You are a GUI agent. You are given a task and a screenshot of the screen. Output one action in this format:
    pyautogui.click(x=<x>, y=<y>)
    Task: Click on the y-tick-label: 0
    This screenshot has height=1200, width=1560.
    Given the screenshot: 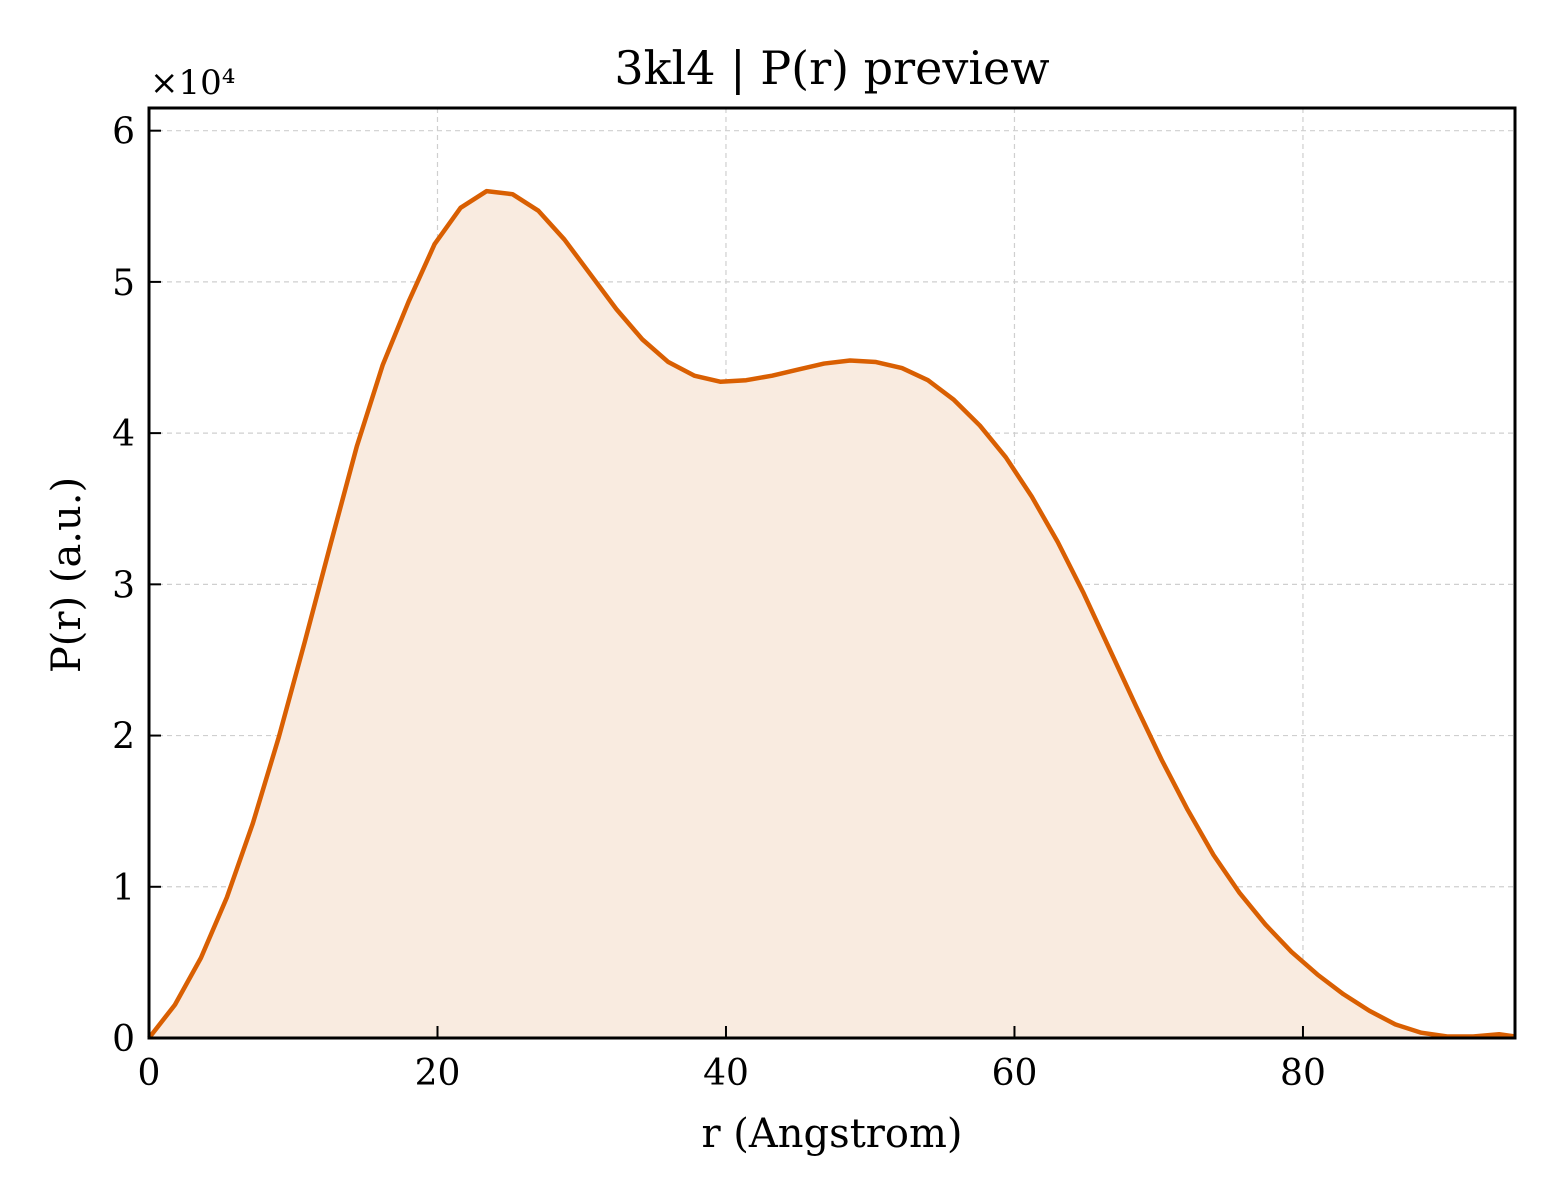 What is the action you would take?
    pyautogui.click(x=123, y=1039)
    